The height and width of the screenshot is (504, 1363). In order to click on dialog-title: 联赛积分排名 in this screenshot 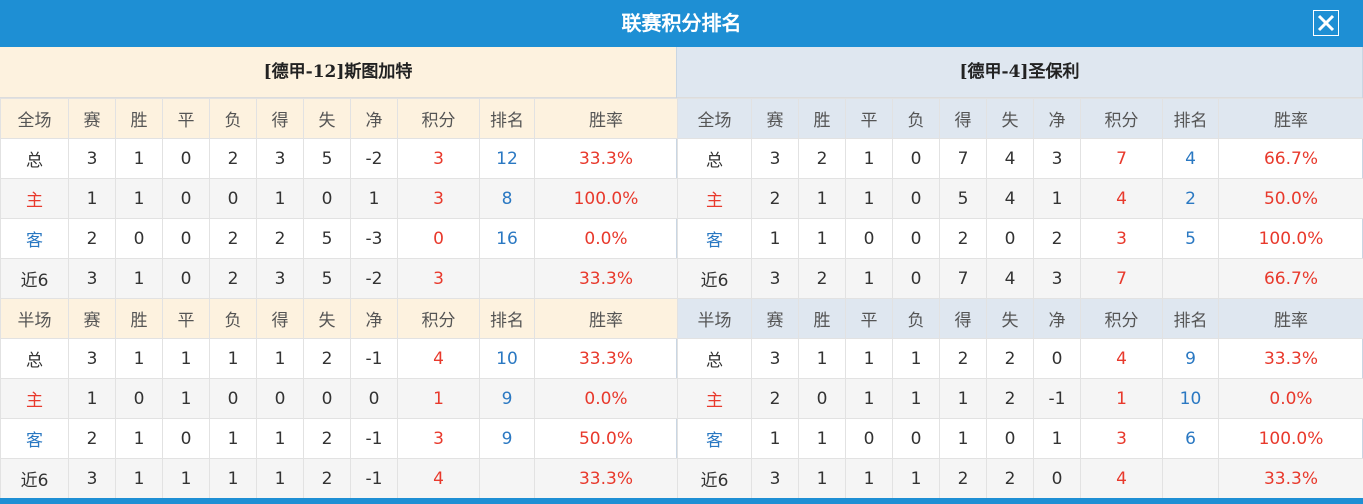, I will do `click(681, 23)`.